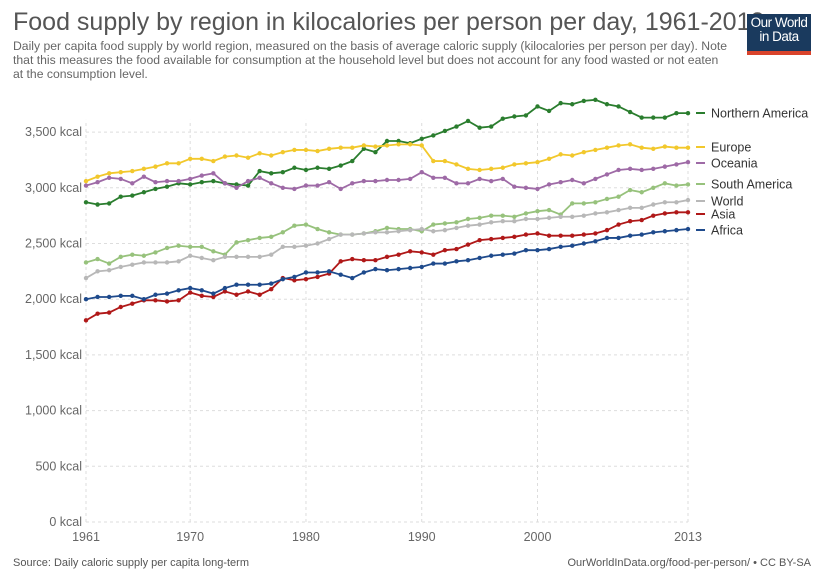 The height and width of the screenshot is (583, 825). Describe the element at coordinates (727, 202) in the screenshot. I see `legend-label-world: World` at that location.